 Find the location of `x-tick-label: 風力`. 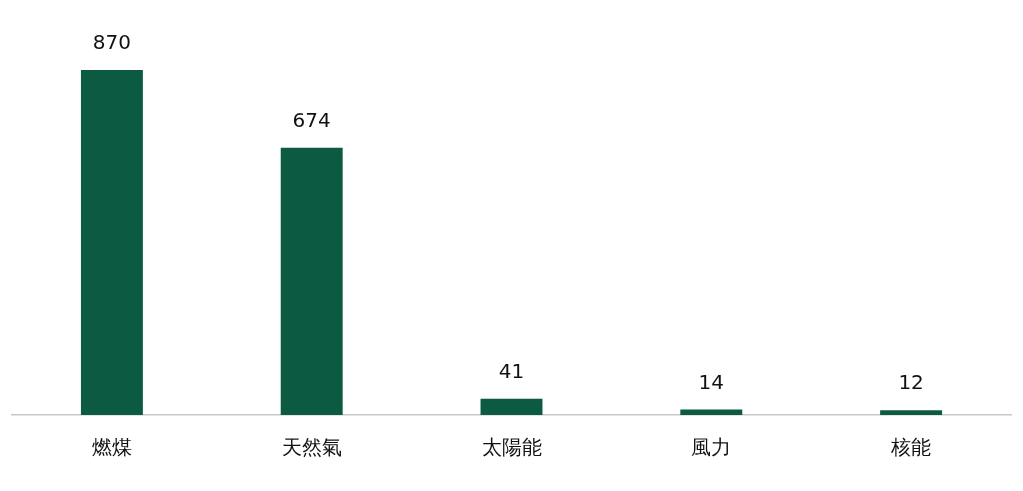

x-tick-label: 風力 is located at coordinates (711, 447).